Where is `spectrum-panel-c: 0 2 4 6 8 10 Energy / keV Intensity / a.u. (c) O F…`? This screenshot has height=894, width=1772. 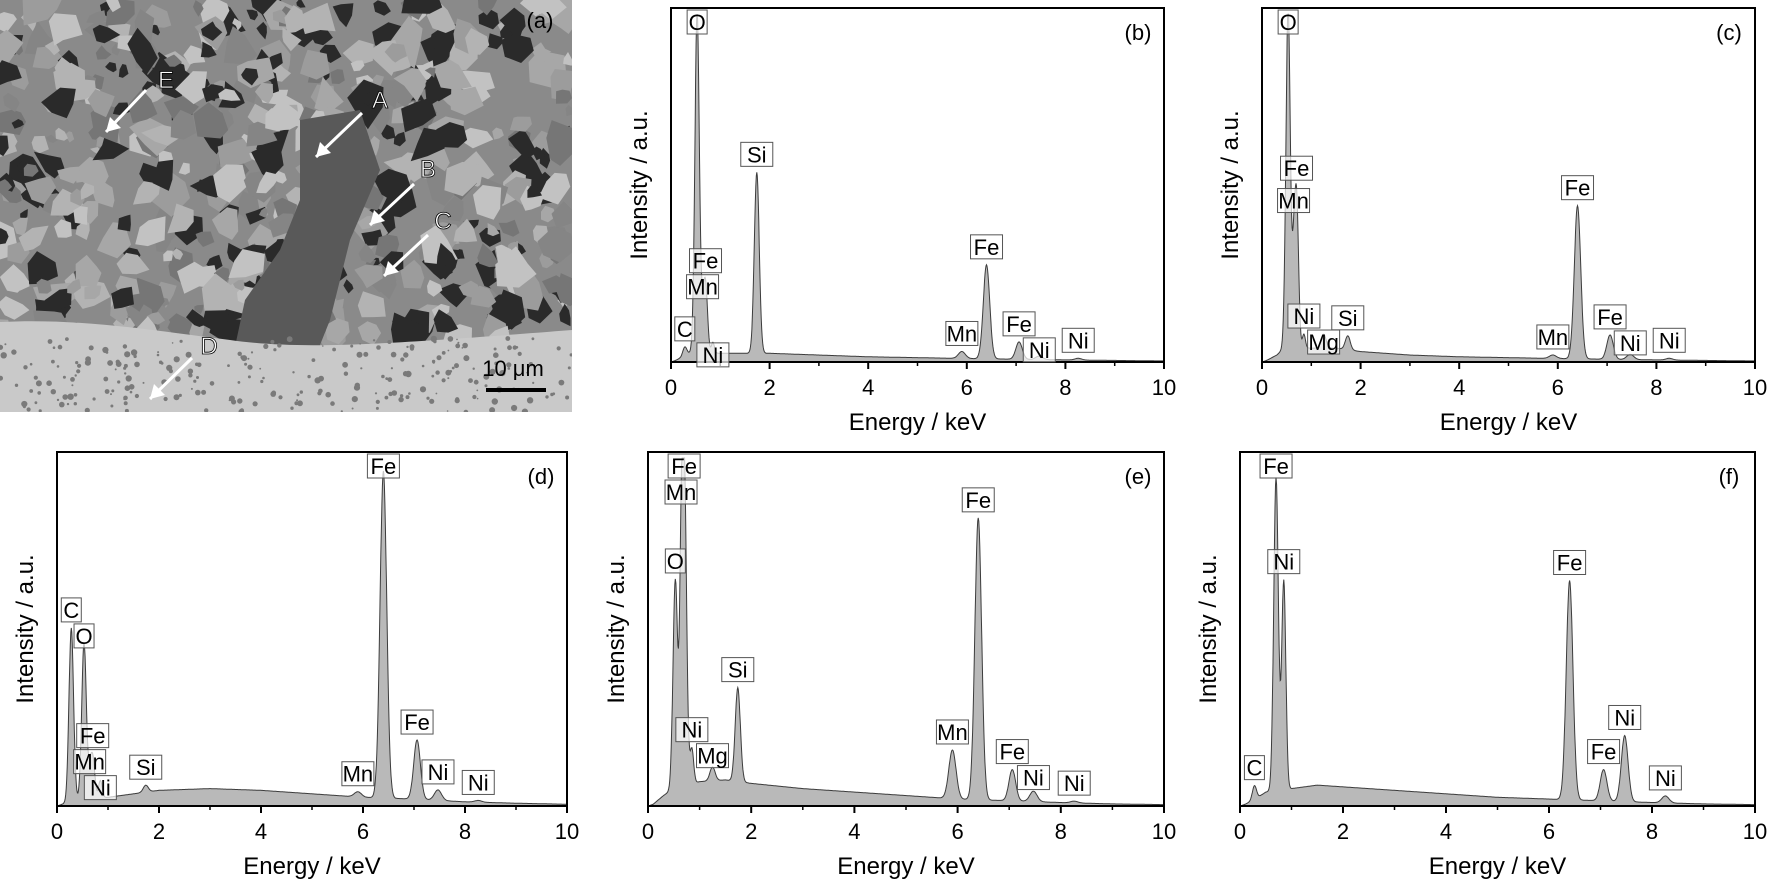 spectrum-panel-c: 0 2 4 6 8 10 Energy / keV Intensity / a.u. (c) O F… is located at coordinates (1492, 221).